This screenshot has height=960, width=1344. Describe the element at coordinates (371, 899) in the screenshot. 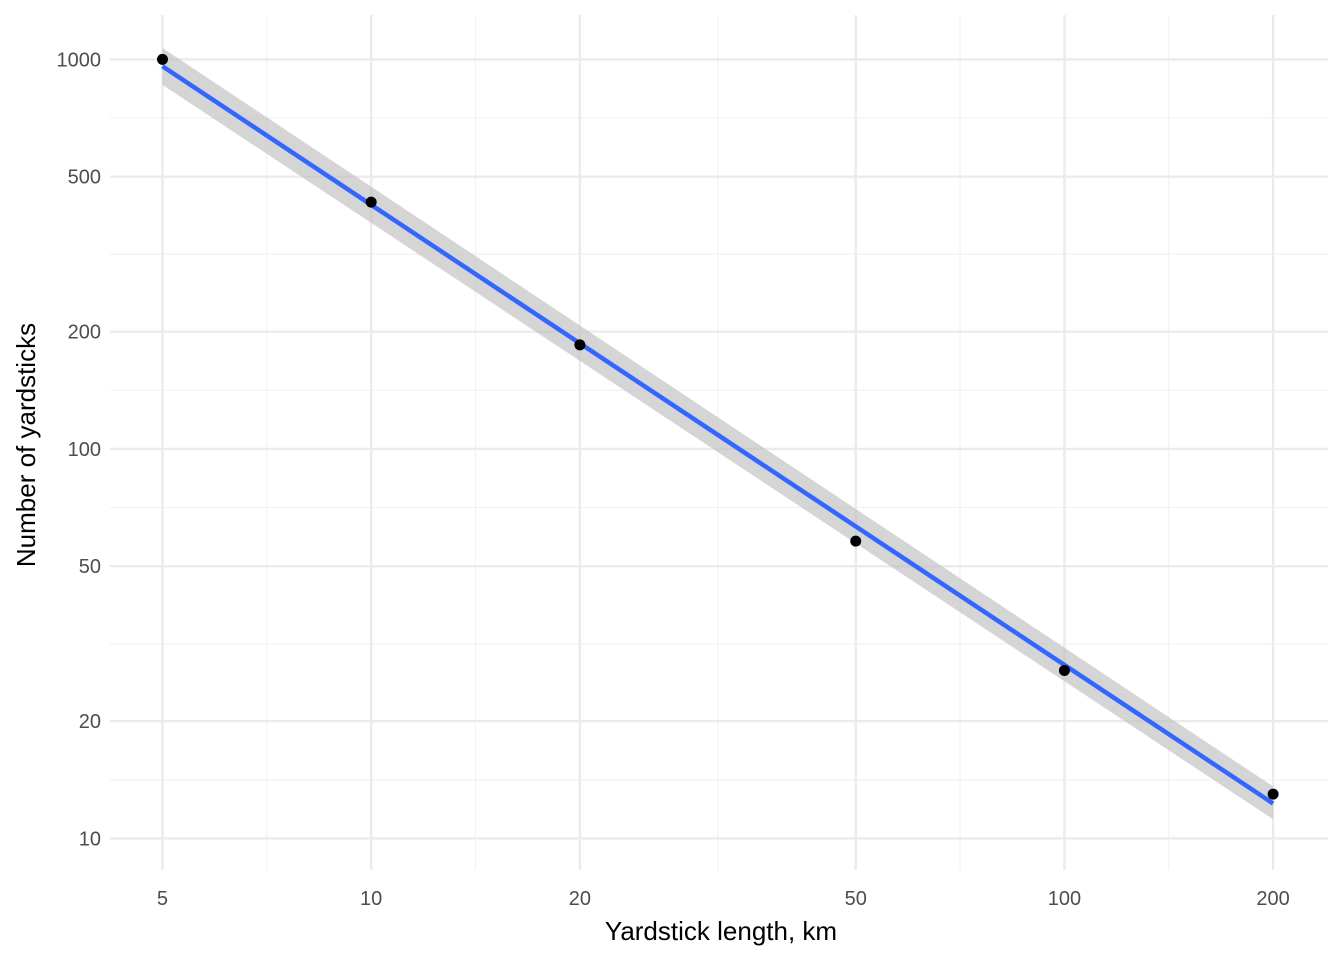

I see `x-tick-label: 10` at that location.